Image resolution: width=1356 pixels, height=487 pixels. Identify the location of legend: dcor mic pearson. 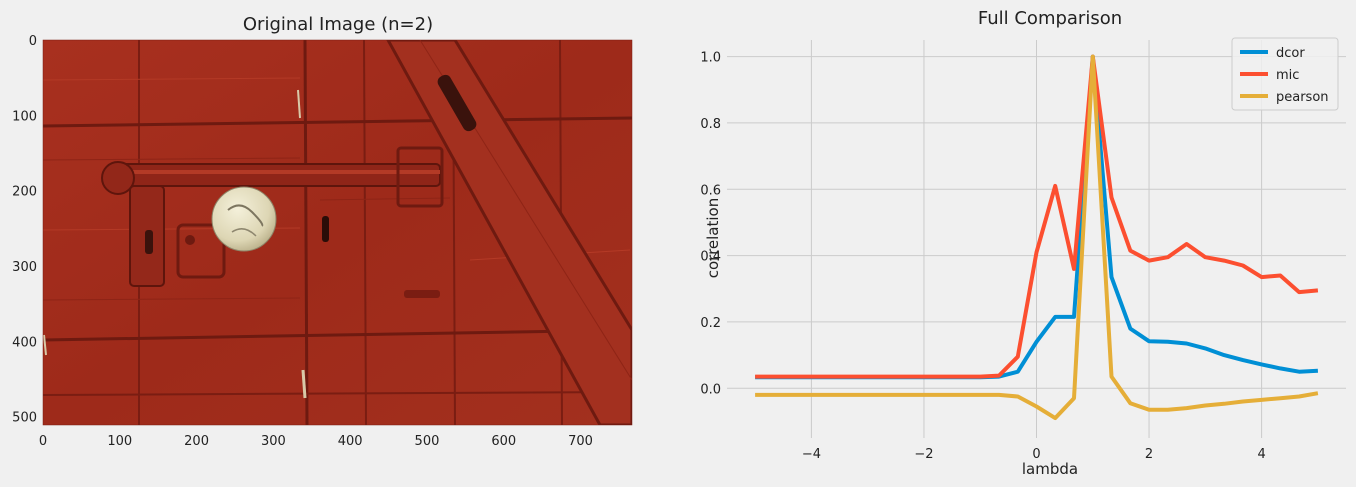
(1285, 74).